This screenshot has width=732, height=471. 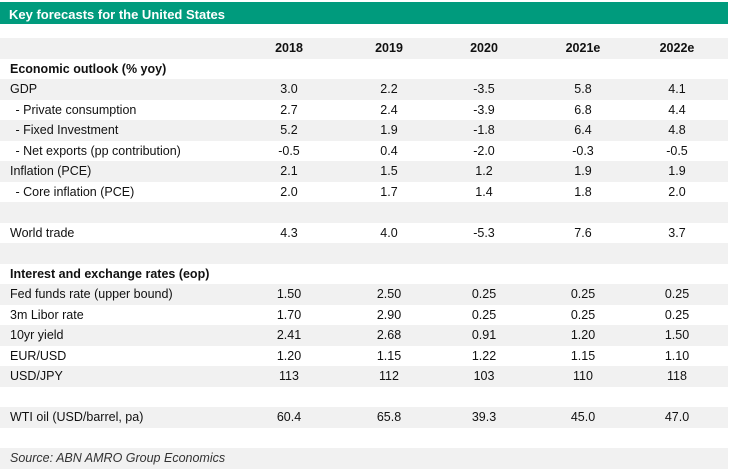 What do you see at coordinates (51, 171) in the screenshot?
I see `row-label: Inflation (PCE)` at bounding box center [51, 171].